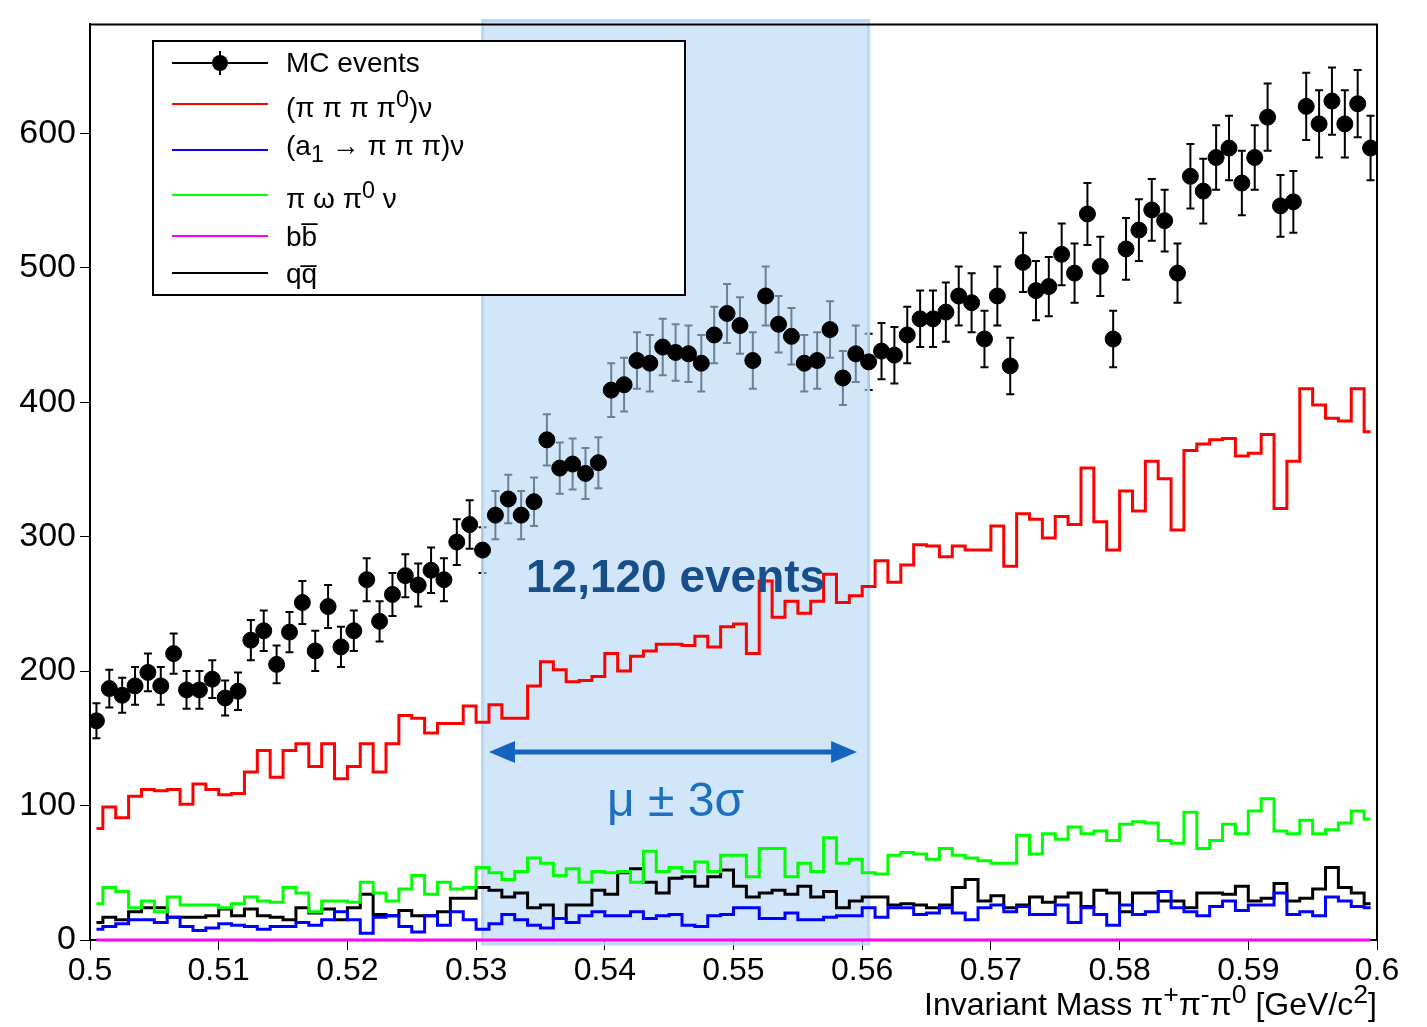 The image size is (1427, 1027). What do you see at coordinates (47, 265) in the screenshot?
I see `y-tick-label: 500` at bounding box center [47, 265].